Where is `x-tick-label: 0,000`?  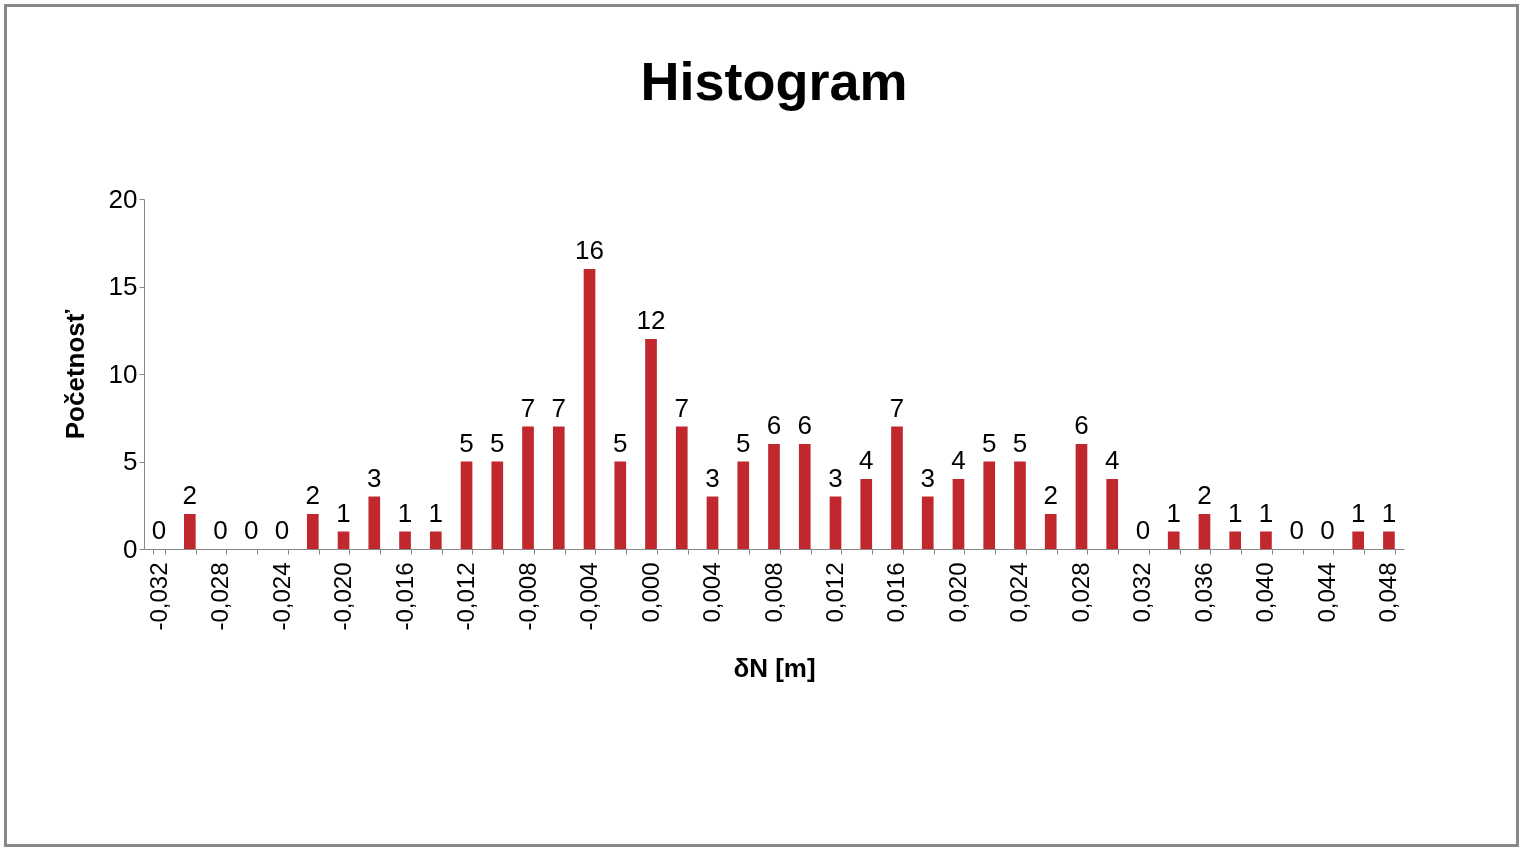
x-tick-label: 0,000 is located at coordinates (650, 592).